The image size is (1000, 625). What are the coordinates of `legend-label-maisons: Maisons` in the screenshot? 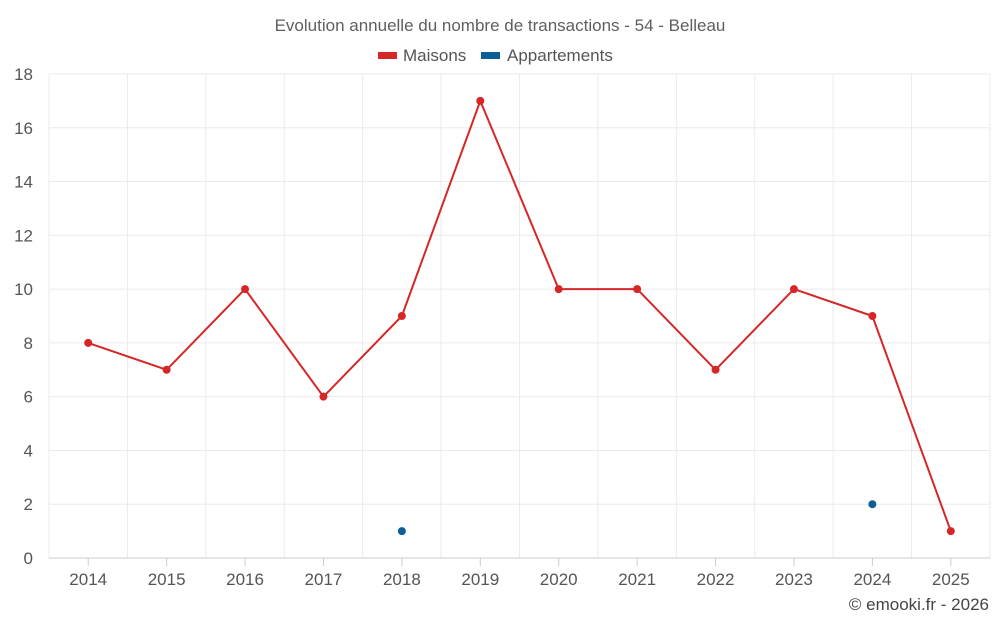 It's located at (434, 55).